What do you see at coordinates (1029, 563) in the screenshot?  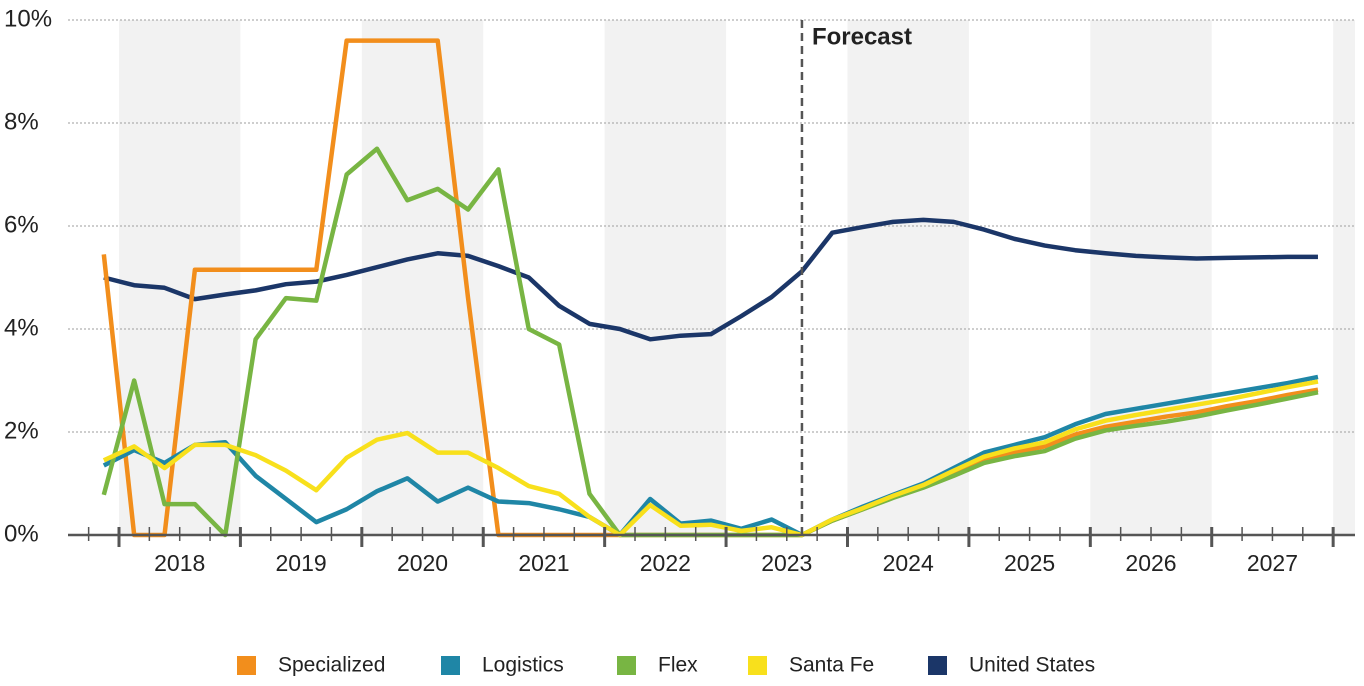 I see `x-tick-label: 2025` at bounding box center [1029, 563].